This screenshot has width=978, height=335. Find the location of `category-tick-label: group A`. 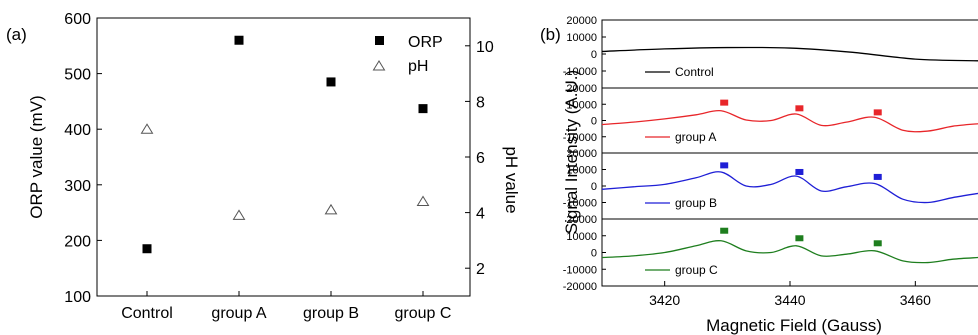

category-tick-label: group A is located at coordinates (238, 313).